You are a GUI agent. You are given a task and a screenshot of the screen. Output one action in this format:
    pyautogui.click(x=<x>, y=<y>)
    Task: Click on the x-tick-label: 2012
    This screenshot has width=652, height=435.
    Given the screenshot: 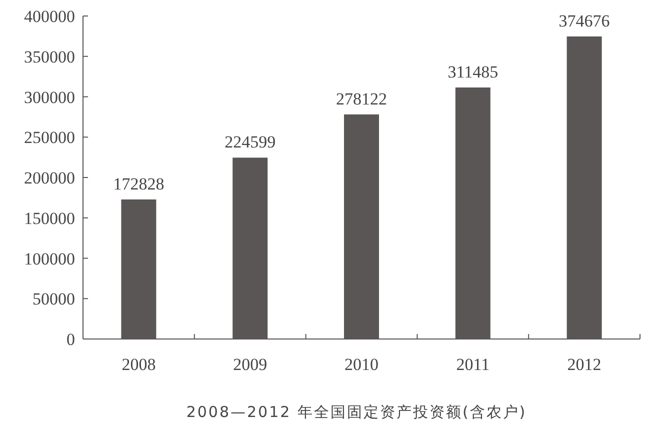 What is the action you would take?
    pyautogui.click(x=584, y=364)
    